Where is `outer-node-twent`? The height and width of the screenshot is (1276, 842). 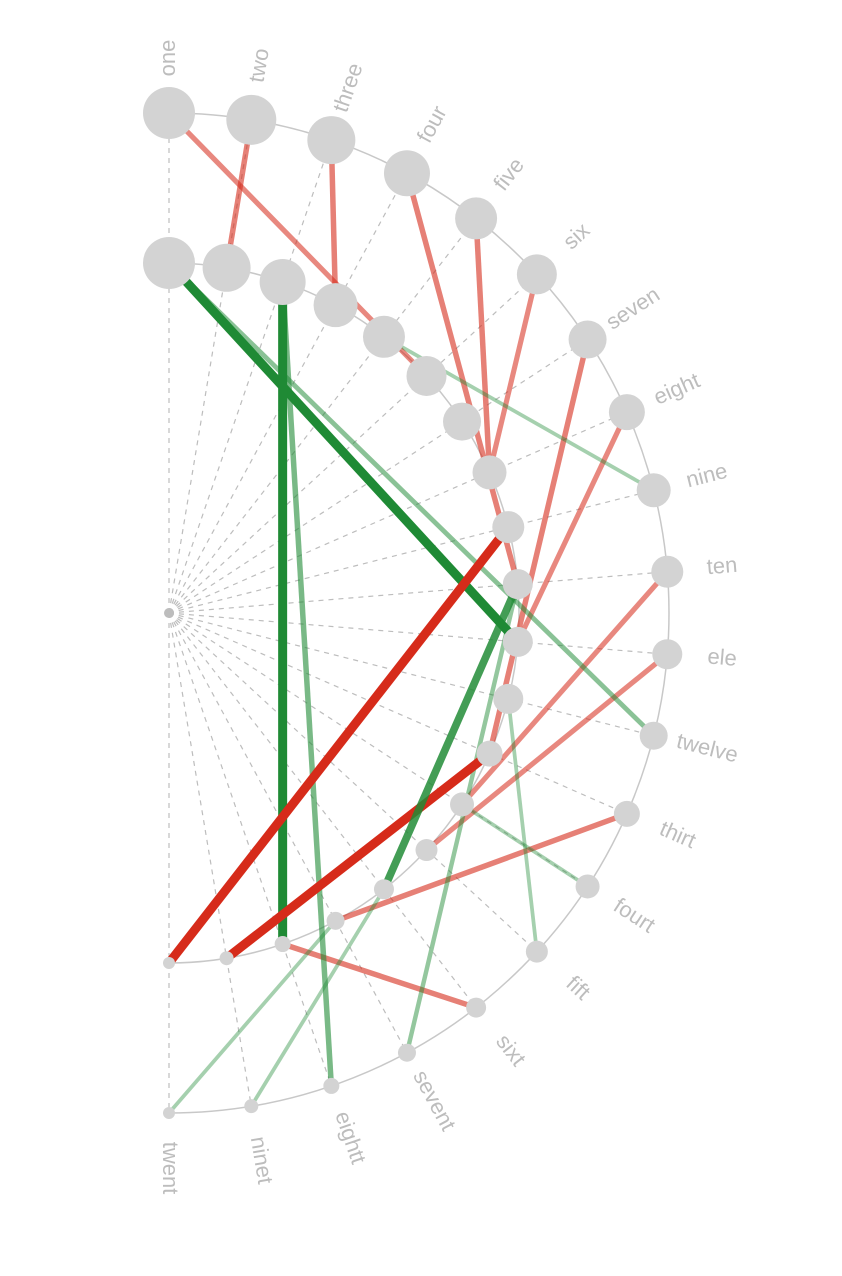 outer-node-twent is located at coordinates (169, 1113).